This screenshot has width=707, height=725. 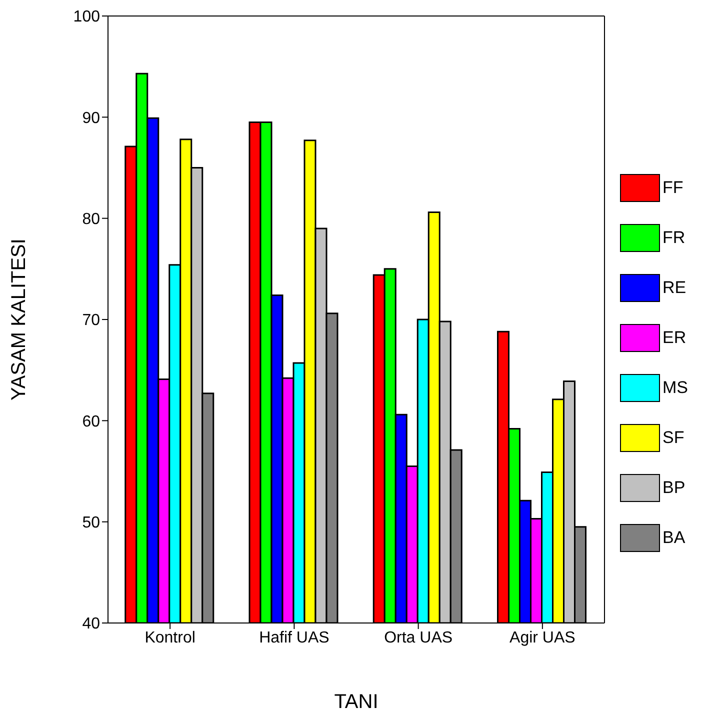 I want to click on y-axis-title: YASAM KALITESI, so click(x=19, y=319).